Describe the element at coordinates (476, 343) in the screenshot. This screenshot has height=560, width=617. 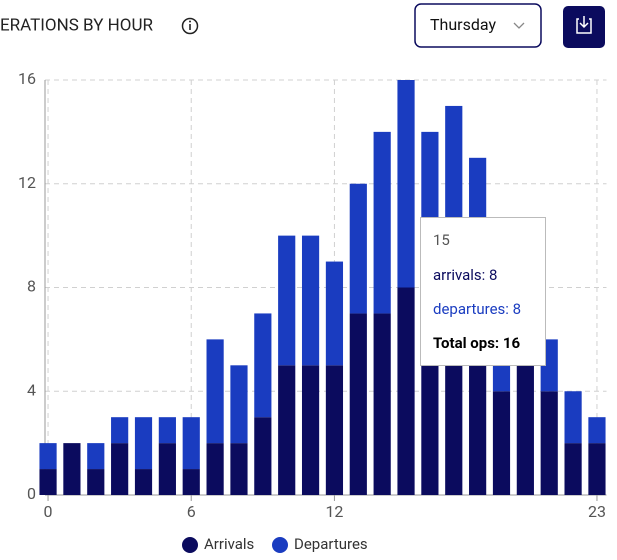
I see `tooltip-line: Total ops: 16` at that location.